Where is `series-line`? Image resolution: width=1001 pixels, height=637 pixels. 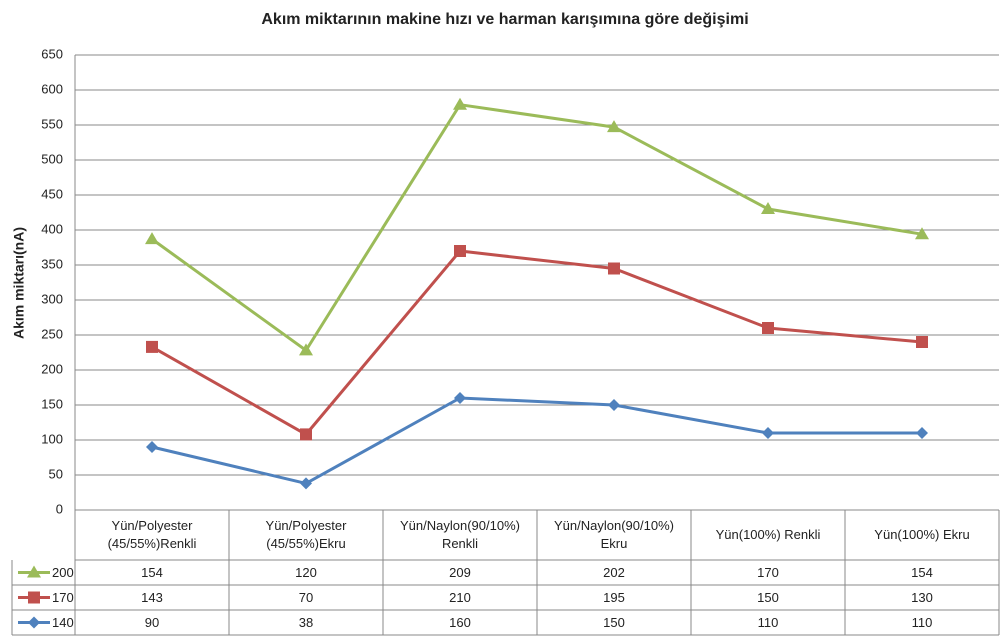 series-line is located at coordinates (536, 440).